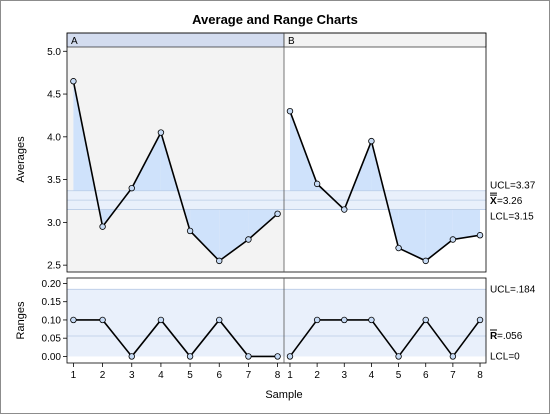 Image resolution: width=550 pixels, height=414 pixels. What do you see at coordinates (52, 357) in the screenshot?
I see `ranges-y-tick-label: 0.00` at bounding box center [52, 357].